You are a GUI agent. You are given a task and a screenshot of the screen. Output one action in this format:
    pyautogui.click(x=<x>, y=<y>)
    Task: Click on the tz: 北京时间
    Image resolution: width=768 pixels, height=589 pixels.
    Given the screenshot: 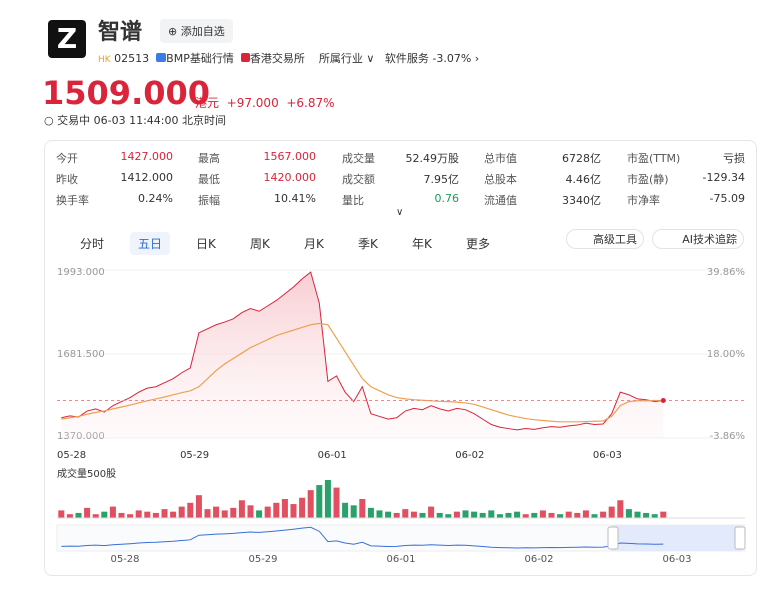 What is the action you would take?
    pyautogui.click(x=203, y=120)
    